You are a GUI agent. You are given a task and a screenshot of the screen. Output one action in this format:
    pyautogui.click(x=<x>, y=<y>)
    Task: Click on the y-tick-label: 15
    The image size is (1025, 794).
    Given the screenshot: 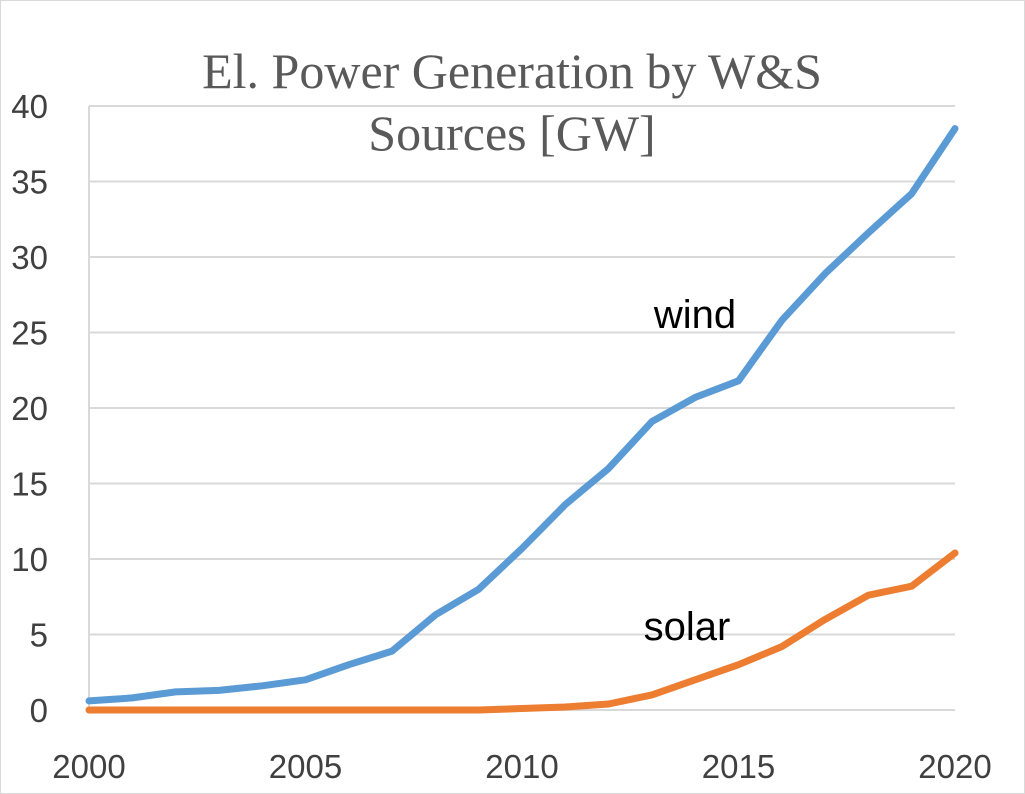 What is the action you would take?
    pyautogui.click(x=29, y=484)
    